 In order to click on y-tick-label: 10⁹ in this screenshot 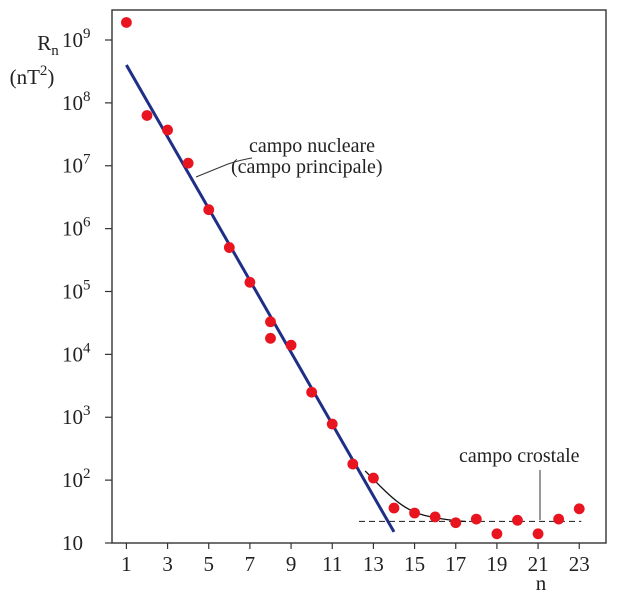, I will do `click(76, 39)`.